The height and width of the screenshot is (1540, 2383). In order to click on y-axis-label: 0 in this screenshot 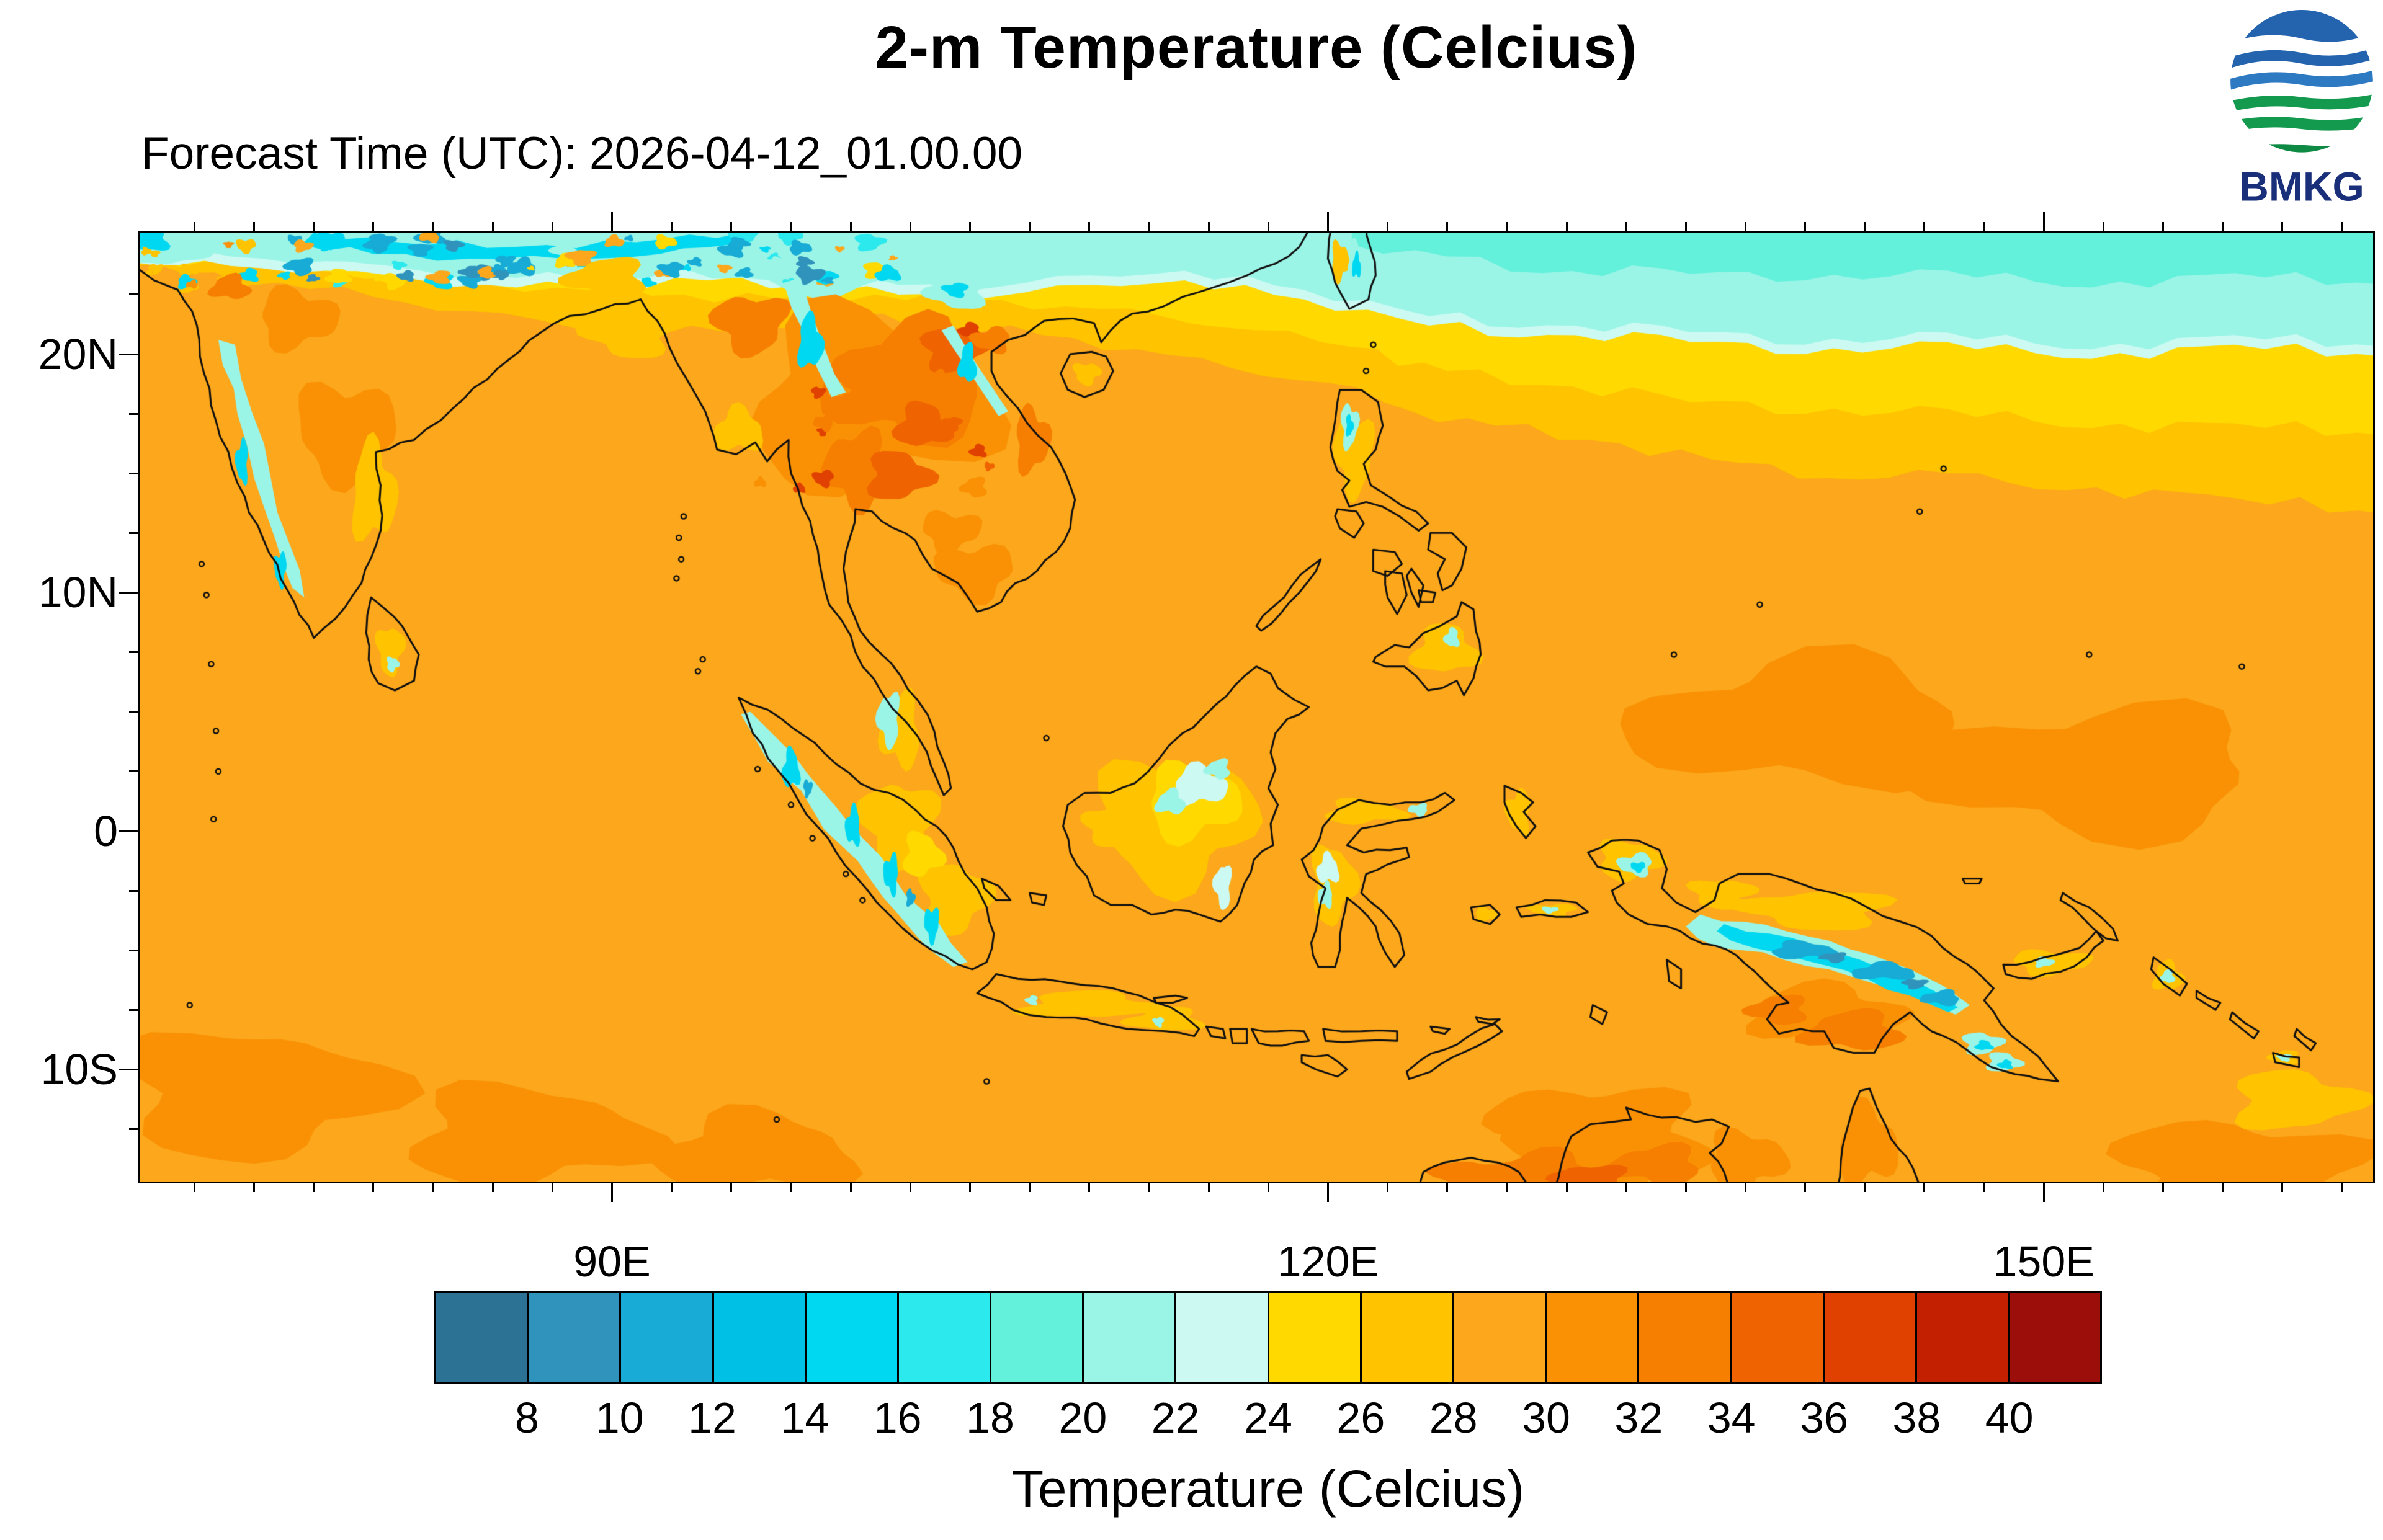, I will do `click(106, 831)`.